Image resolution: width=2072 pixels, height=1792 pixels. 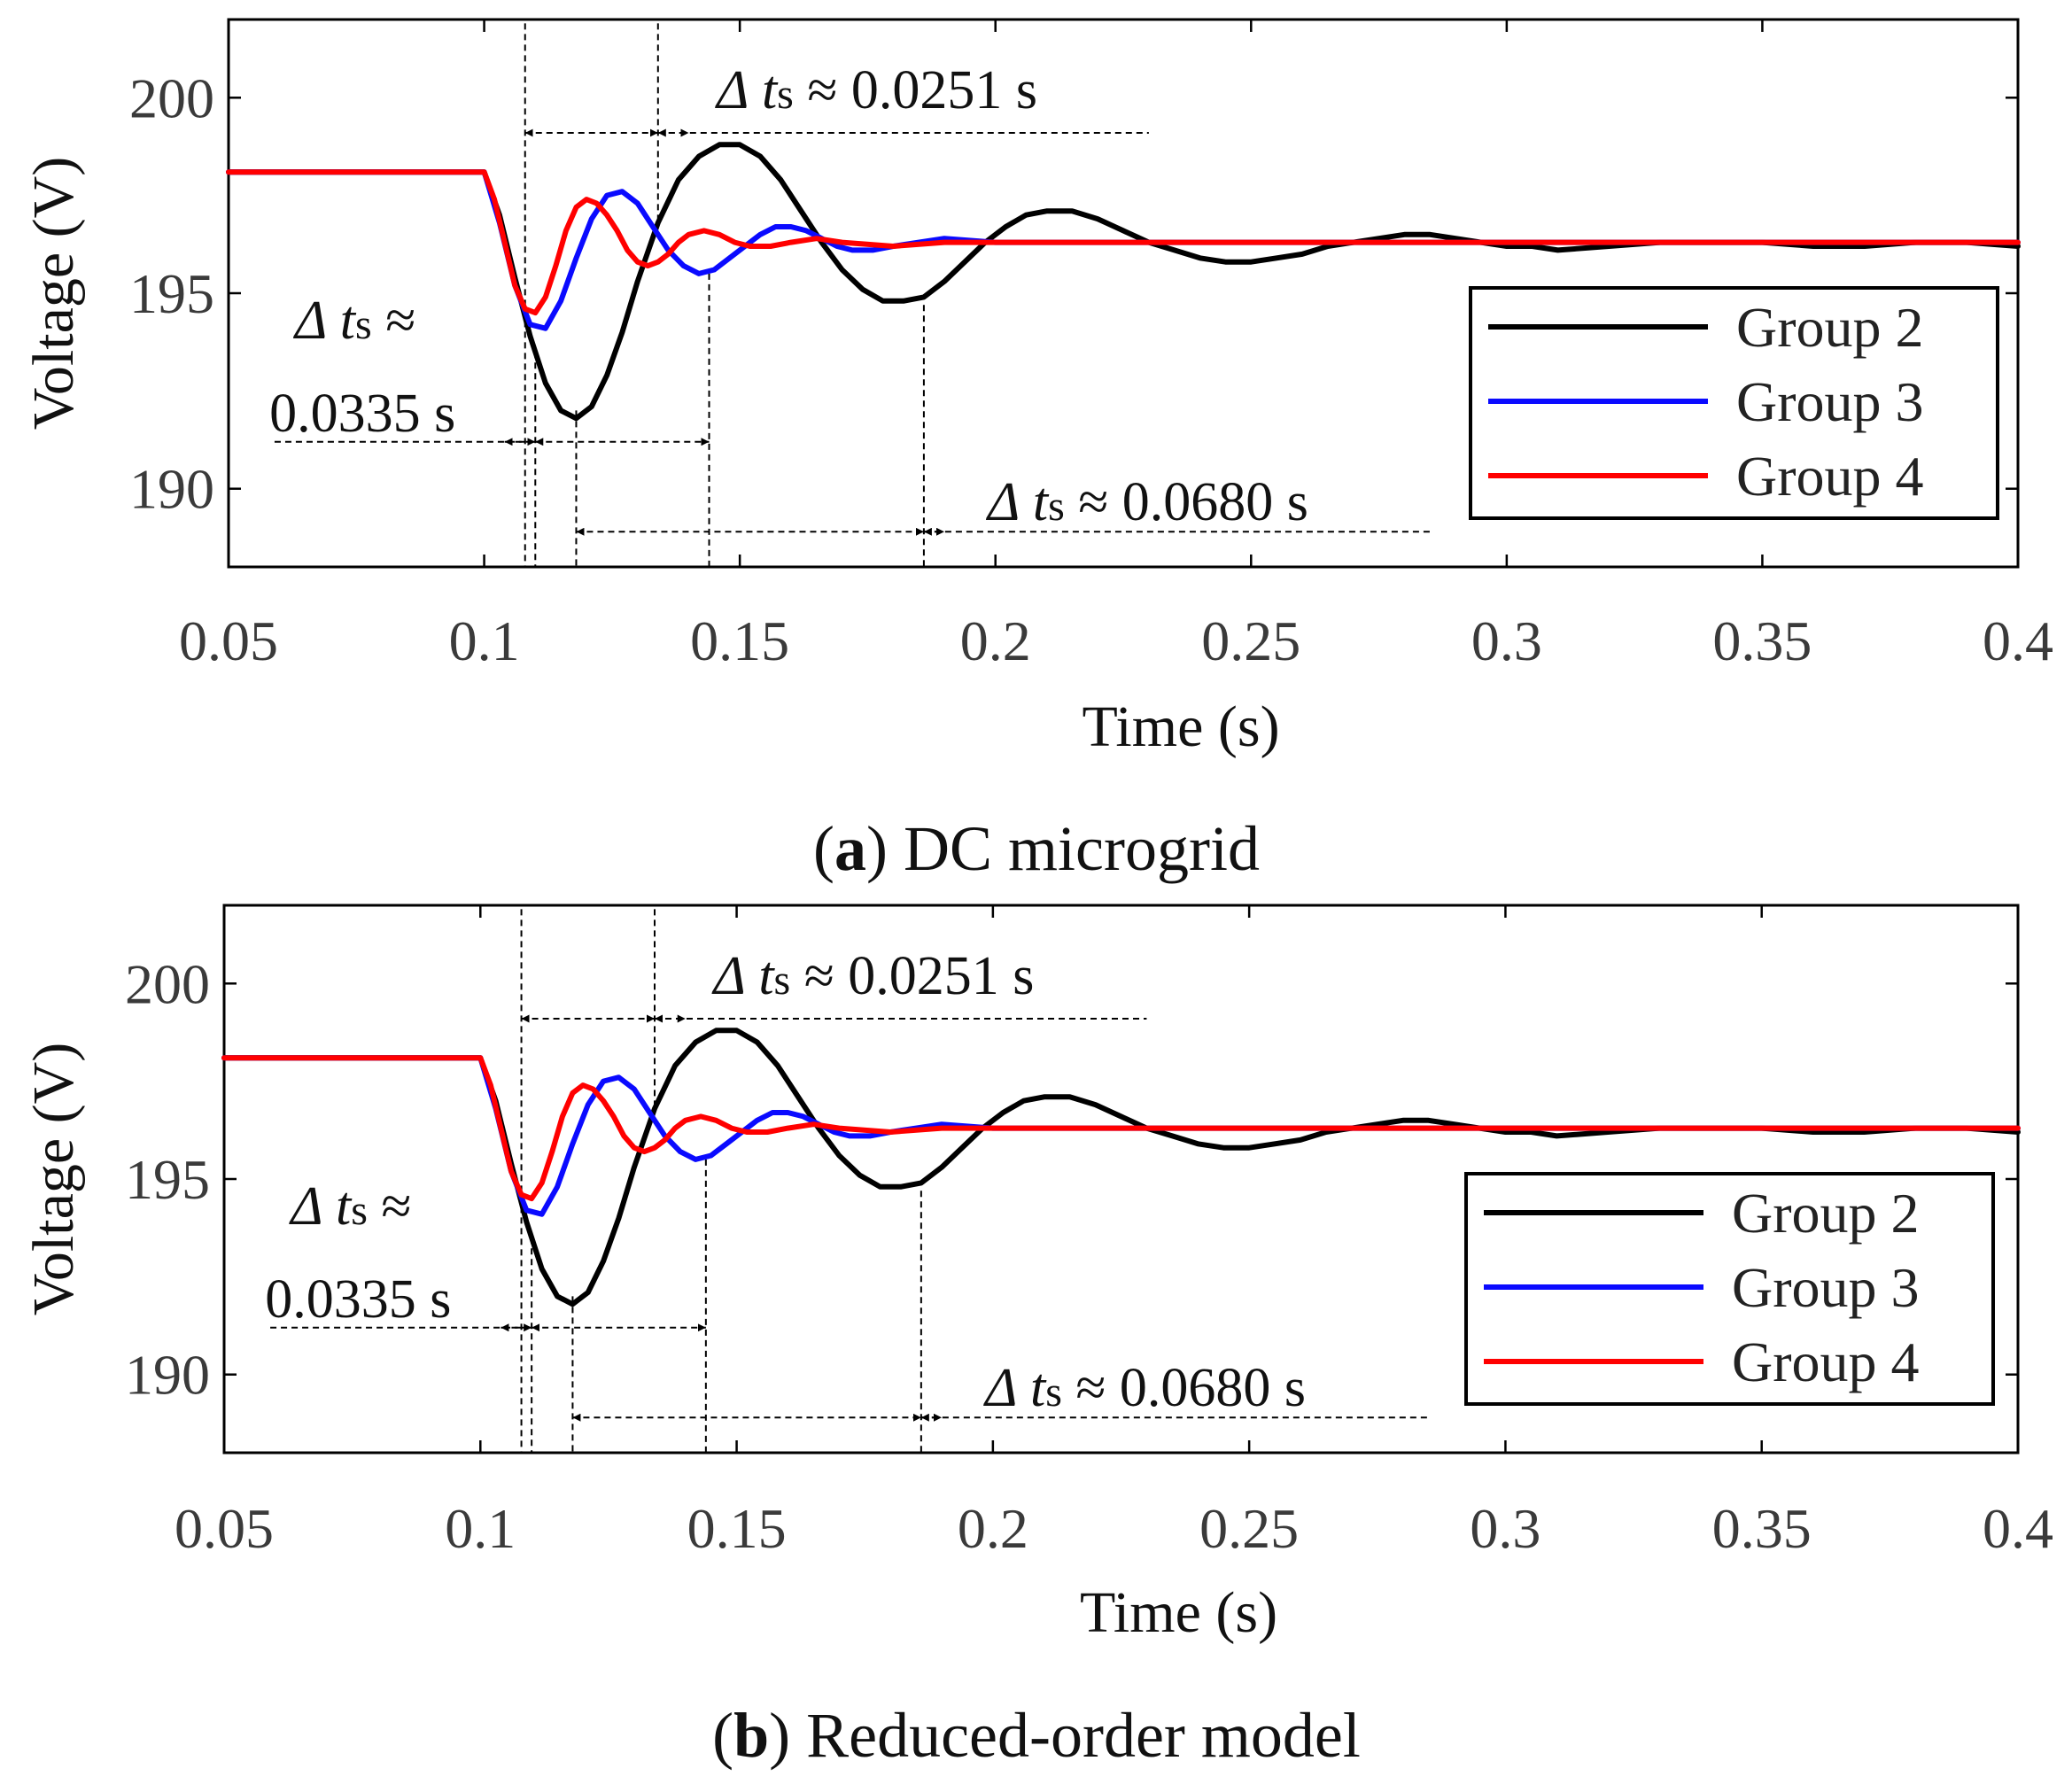 I want to click on panel-caption: (b) Reduced-order model, so click(x=1036, y=1735).